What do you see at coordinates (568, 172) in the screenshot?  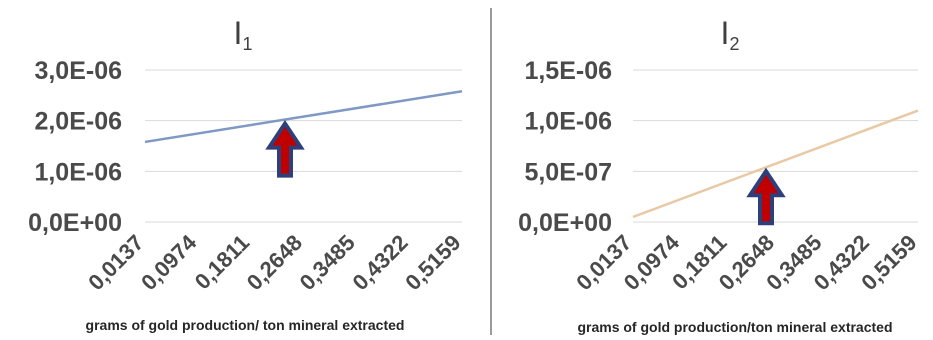 I see `y-tick-label: 5,0E-07` at bounding box center [568, 172].